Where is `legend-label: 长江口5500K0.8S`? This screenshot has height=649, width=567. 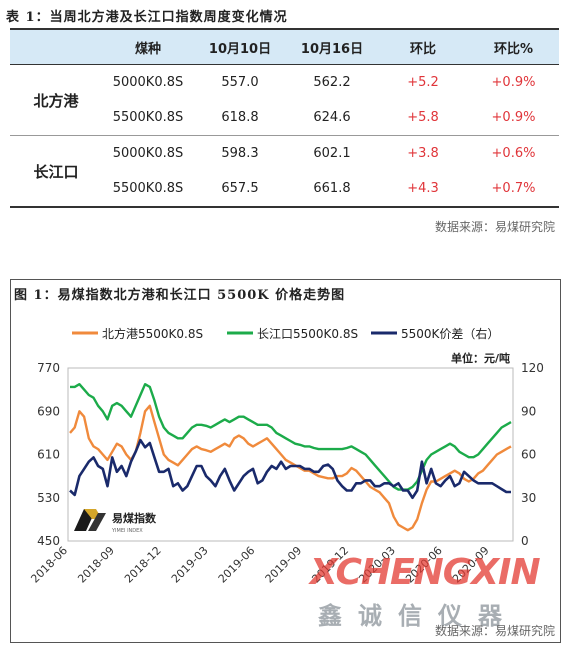
legend-label: 长江口5500K0.8S is located at coordinates (307, 334).